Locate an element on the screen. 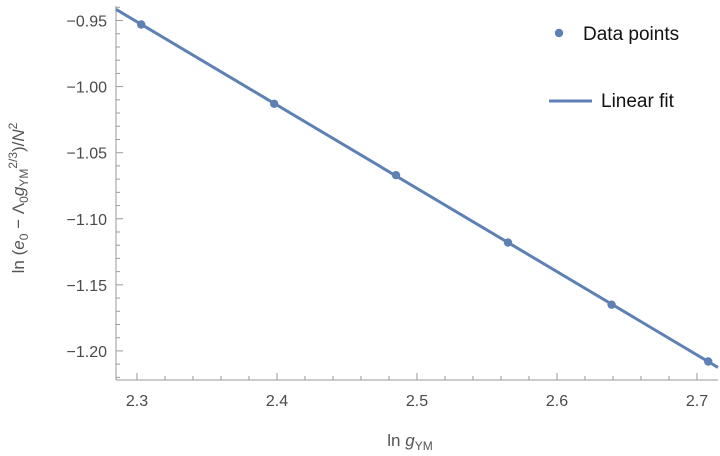  y-tick-label: −1.05 is located at coordinates (87, 154).